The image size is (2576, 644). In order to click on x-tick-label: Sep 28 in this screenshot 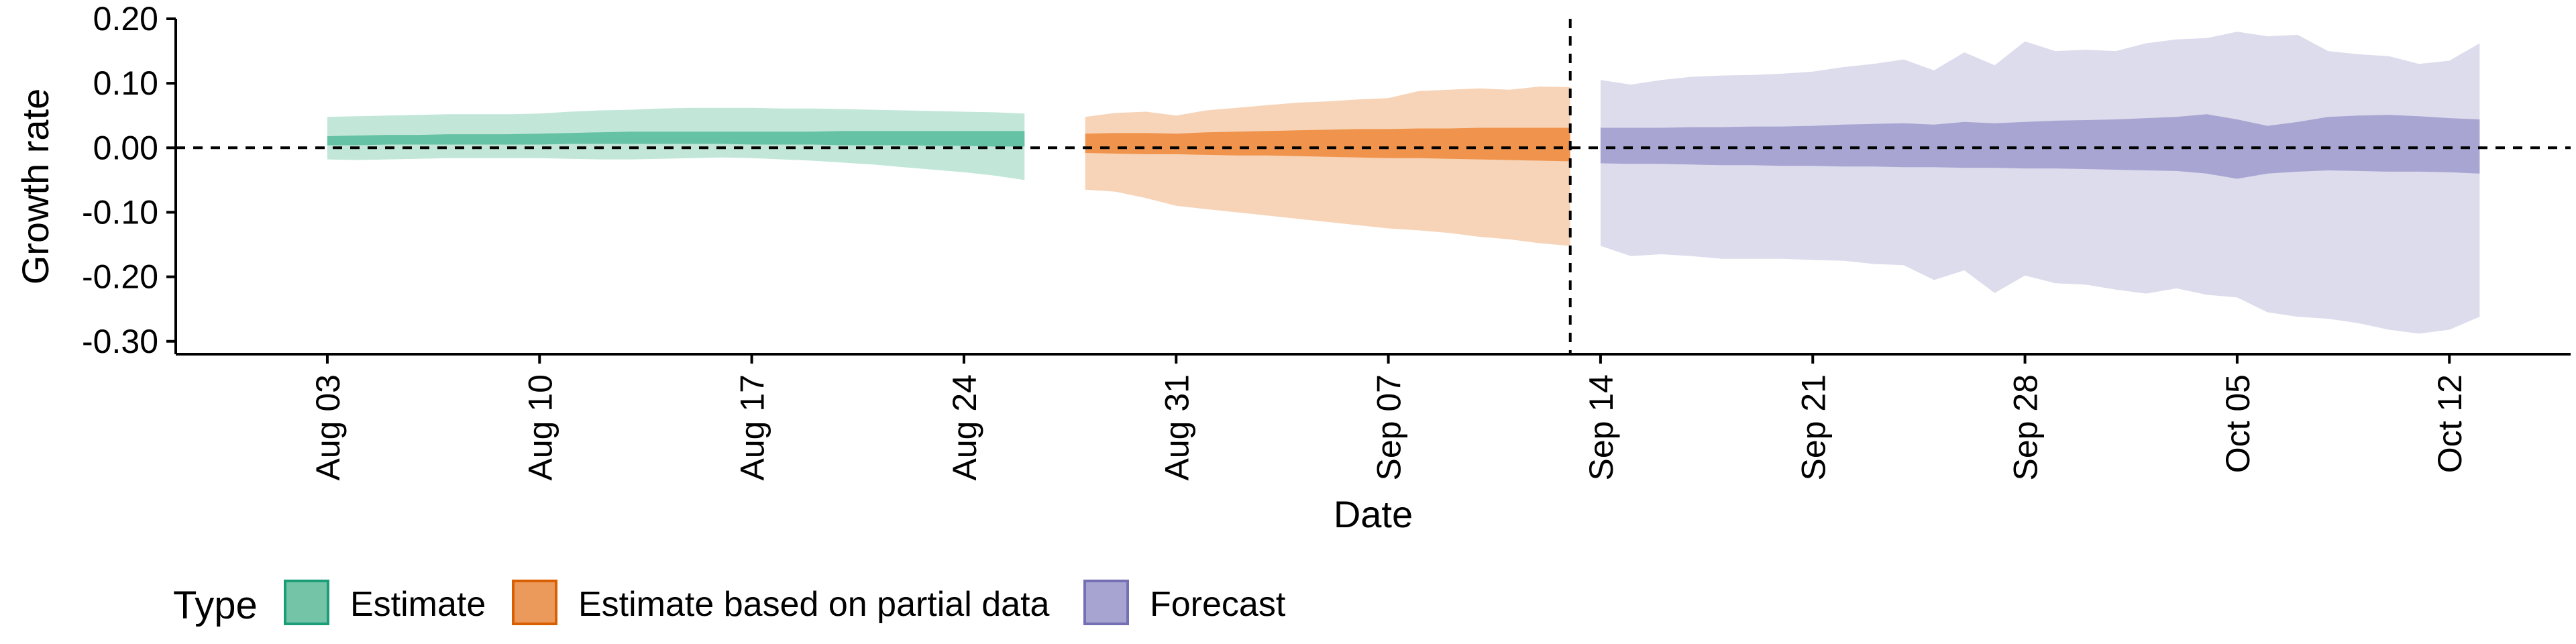, I will do `click(2026, 427)`.